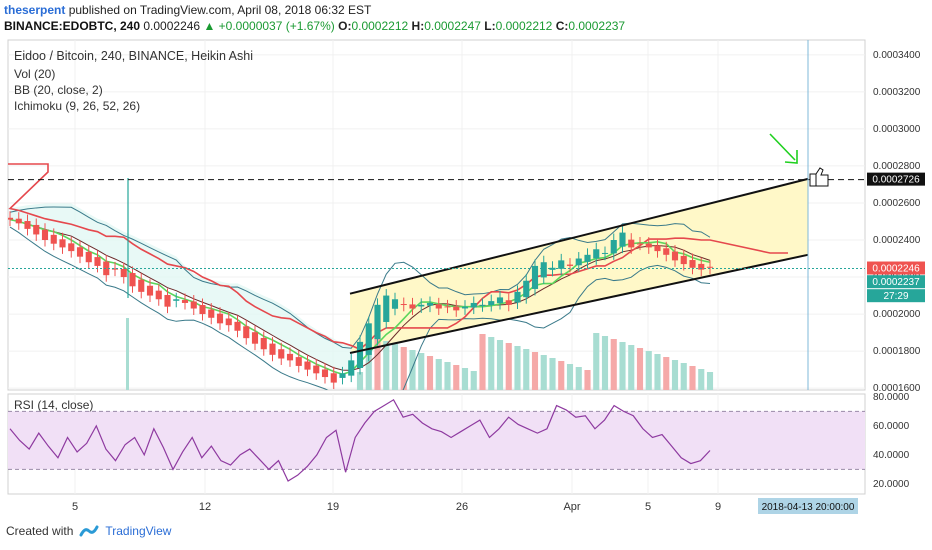 The width and height of the screenshot is (932, 550). Describe the element at coordinates (172, 26) in the screenshot. I see `last-price: 0.0002246` at that location.